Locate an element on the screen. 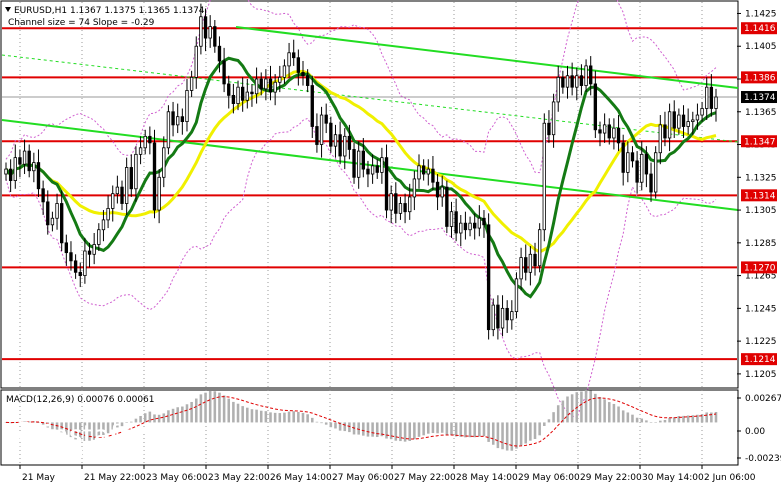 The height and width of the screenshot is (489, 781). x-tick-label: 2 Jun 06:00 is located at coordinates (730, 478).